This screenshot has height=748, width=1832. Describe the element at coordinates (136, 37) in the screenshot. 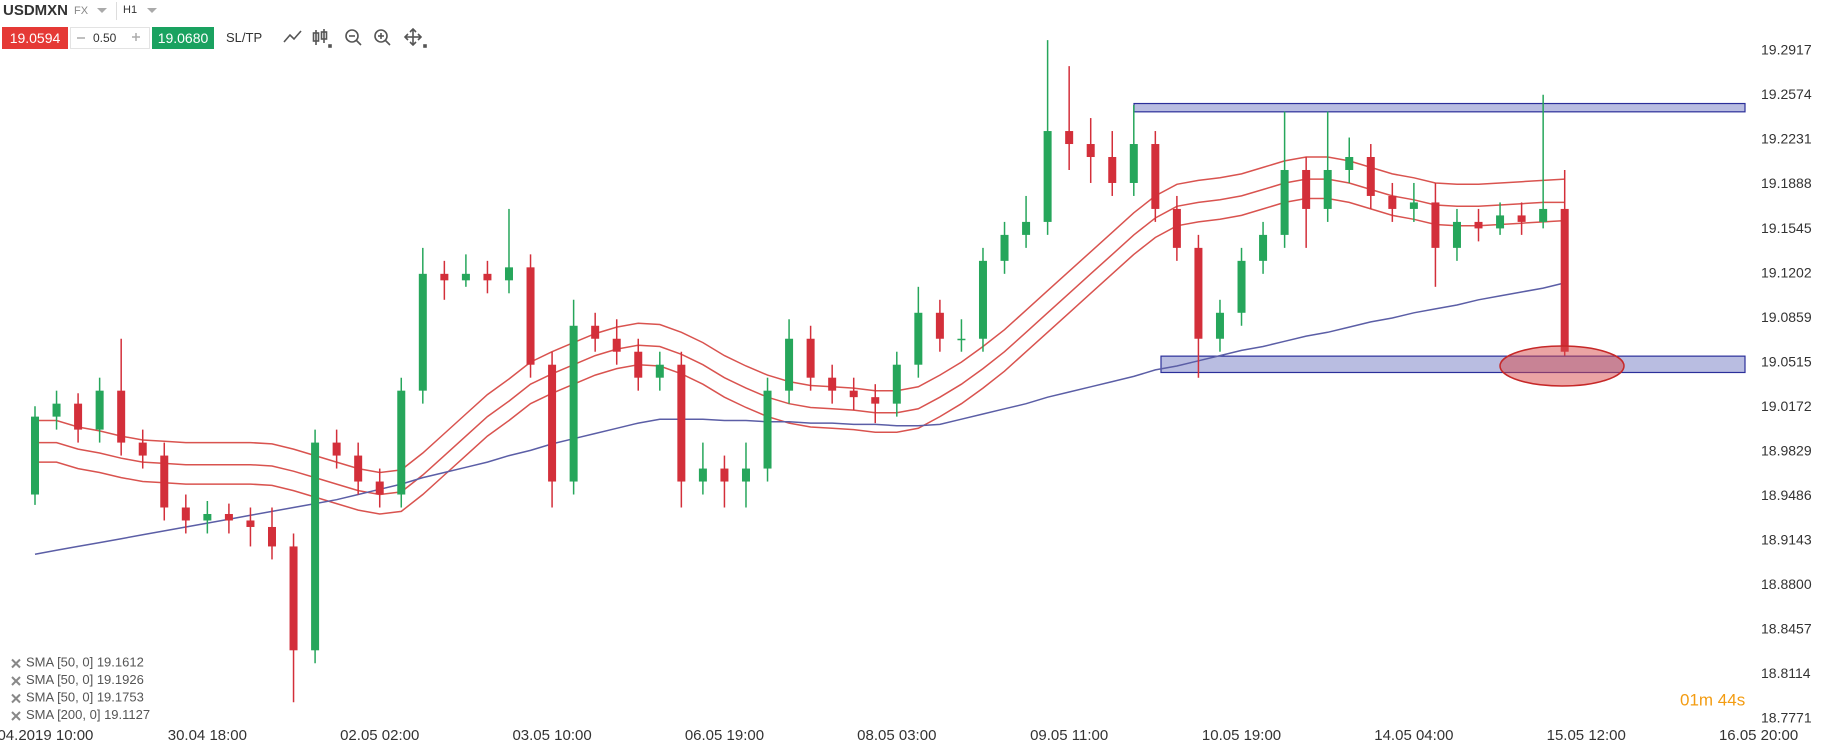

I see `plus-icon` at that location.